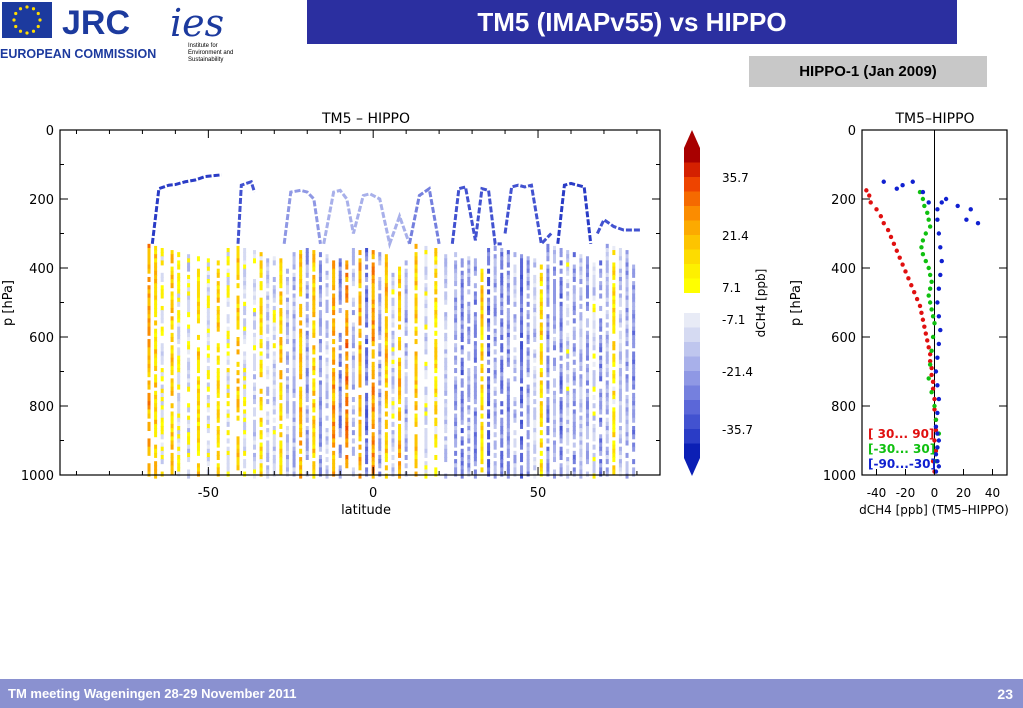 This screenshot has height=708, width=1023. What do you see at coordinates (922, 326) in the screenshot?
I see `profile-points` at bounding box center [922, 326].